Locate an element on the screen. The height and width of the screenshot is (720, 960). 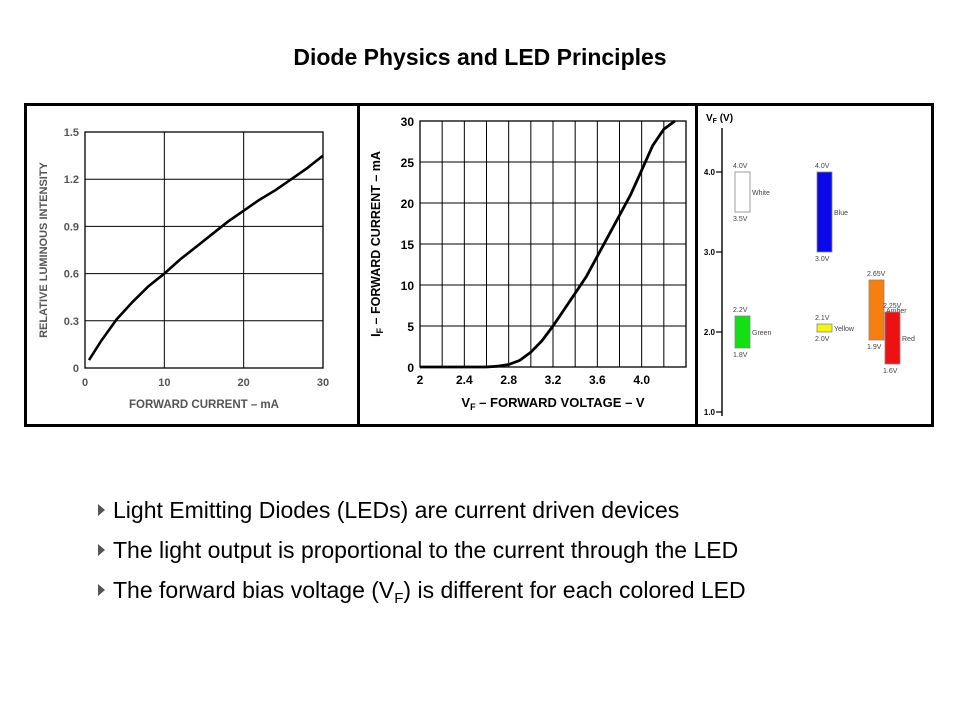
y-axis-label: VF (V) is located at coordinates (719, 119).